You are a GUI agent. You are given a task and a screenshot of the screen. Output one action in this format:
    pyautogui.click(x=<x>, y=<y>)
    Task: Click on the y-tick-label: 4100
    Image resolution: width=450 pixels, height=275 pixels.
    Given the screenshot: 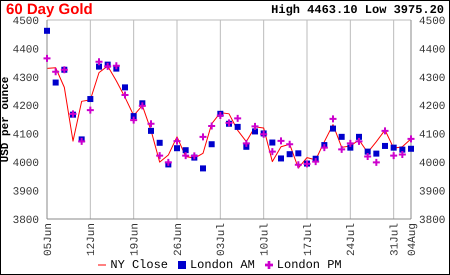 What is the action you would take?
    pyautogui.click(x=25, y=136)
    